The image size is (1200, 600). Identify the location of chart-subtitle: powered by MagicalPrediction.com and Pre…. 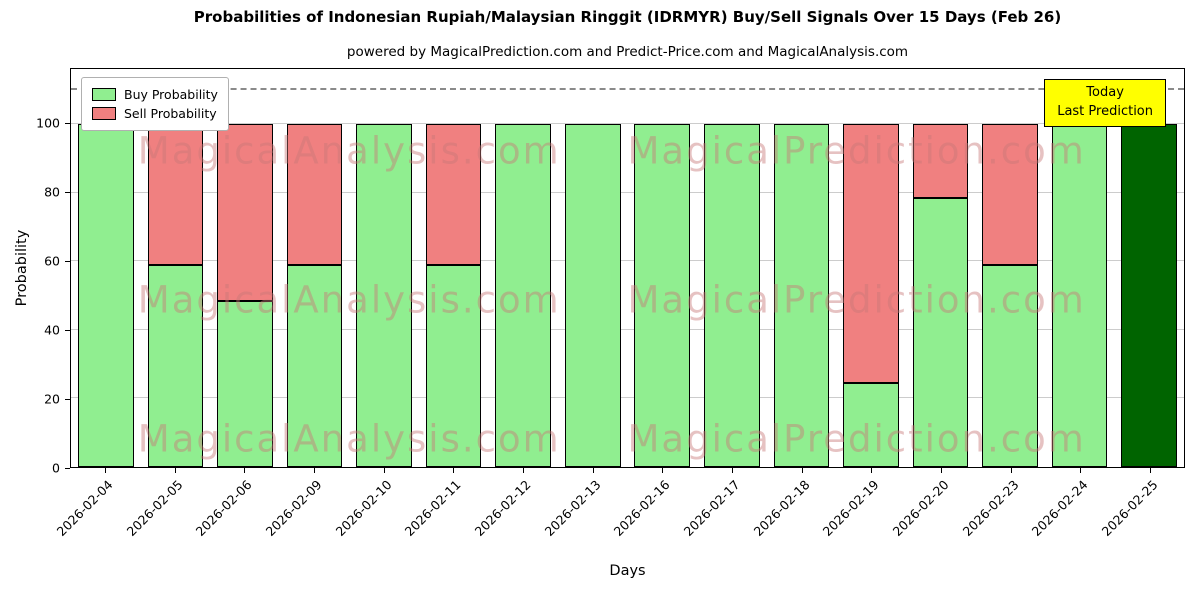
(627, 52).